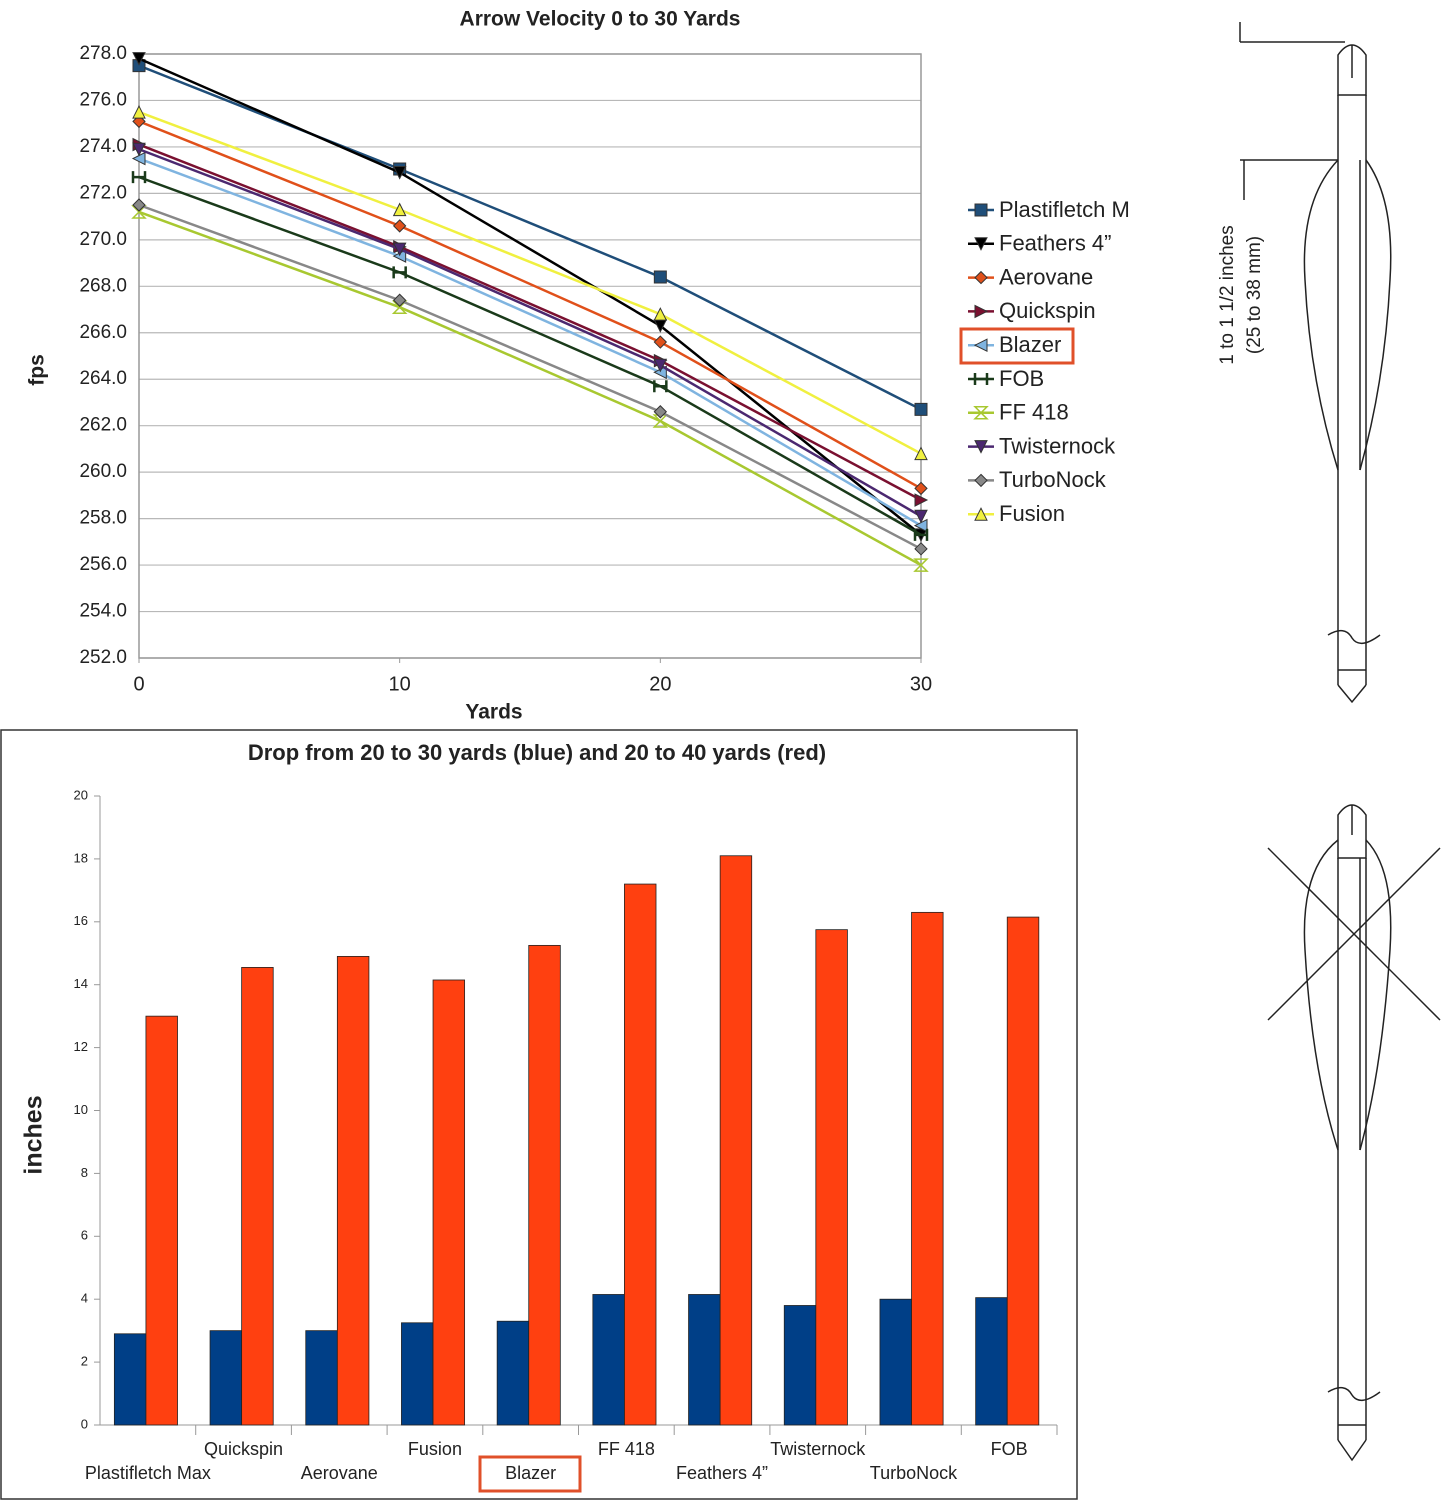  I want to click on y-tick-label: 12, so click(81, 1046).